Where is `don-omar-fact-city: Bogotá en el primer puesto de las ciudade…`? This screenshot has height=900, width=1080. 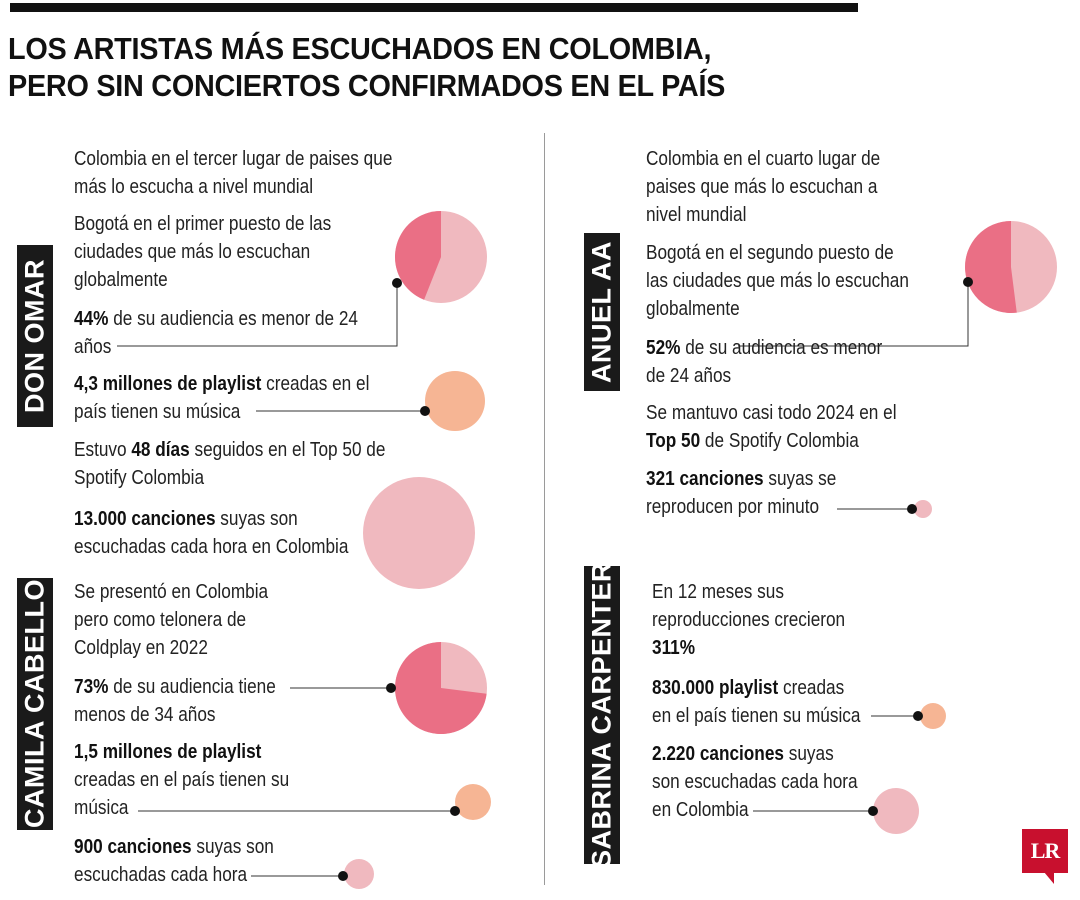 don-omar-fact-city: Bogotá en el primer puesto de las ciudade… is located at coordinates (203, 252).